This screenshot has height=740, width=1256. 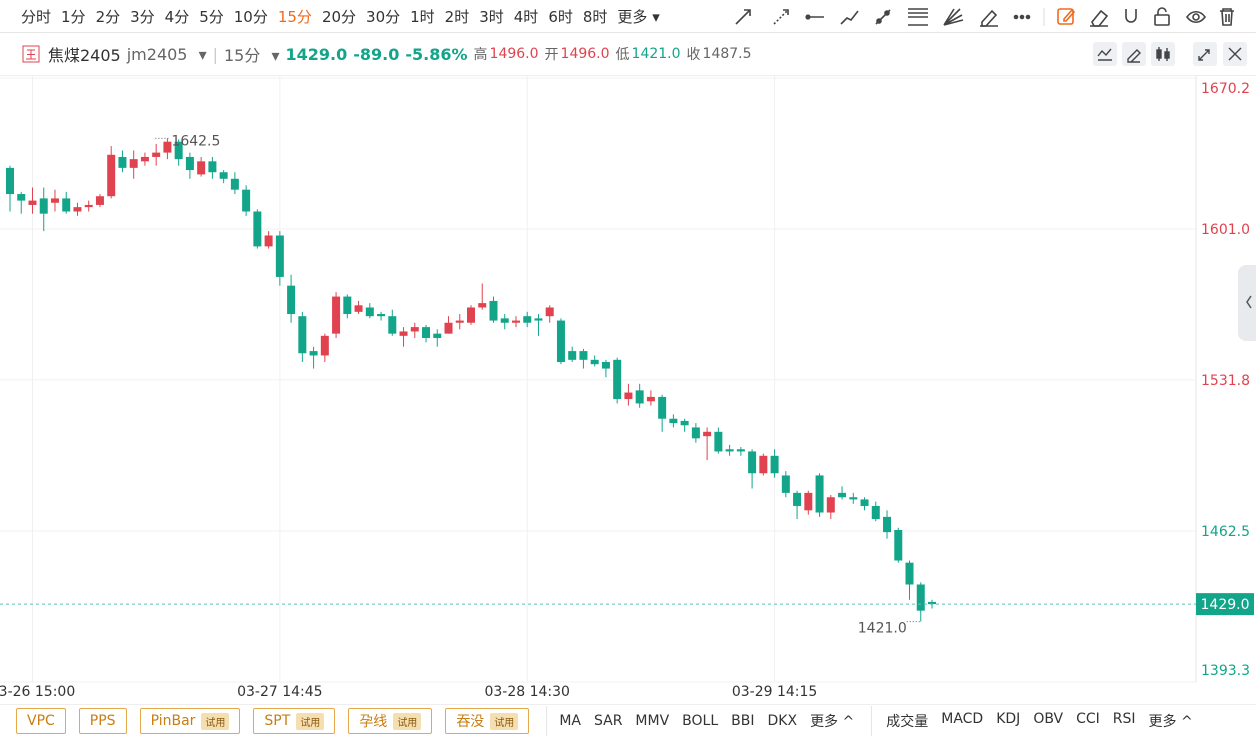 I want to click on indicator: RSI, so click(x=1124, y=719).